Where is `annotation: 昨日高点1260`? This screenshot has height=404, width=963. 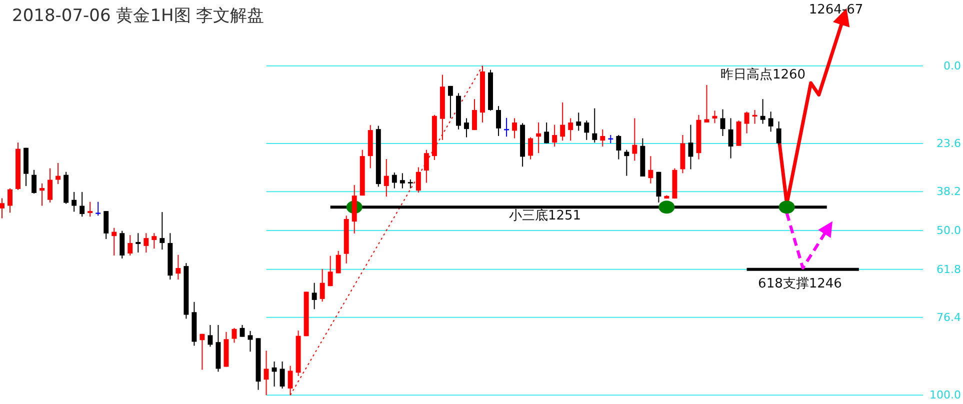 annotation: 昨日高点1260 is located at coordinates (763, 74).